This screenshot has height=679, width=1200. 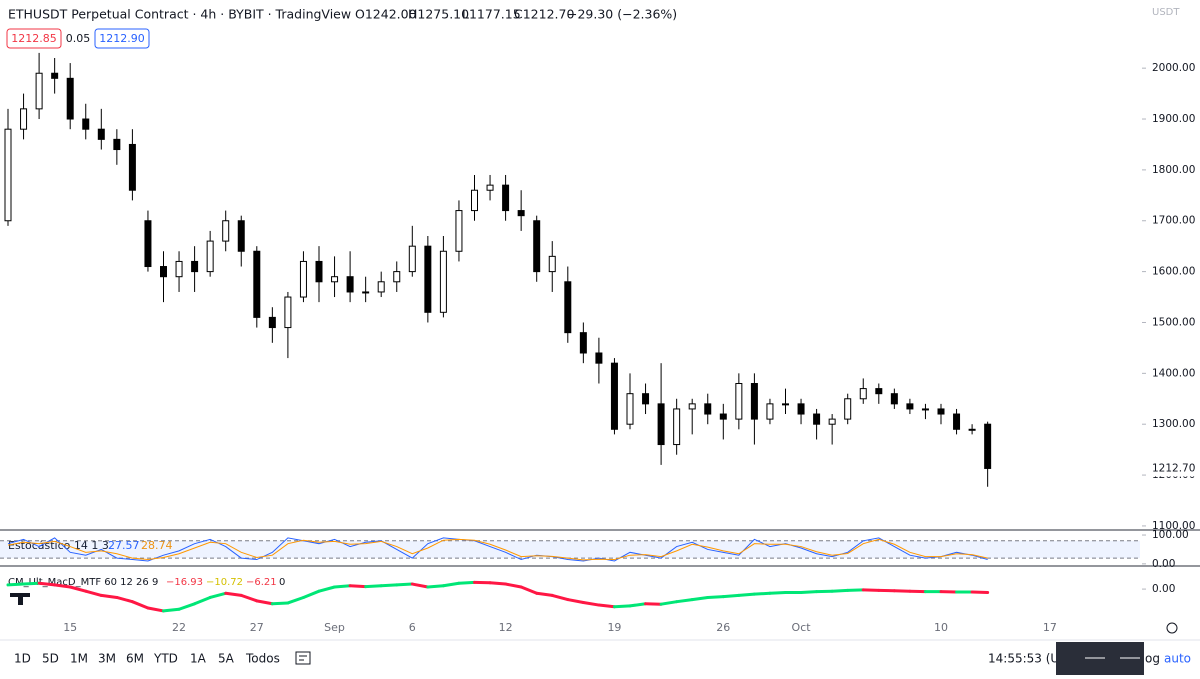 What do you see at coordinates (1173, 68) in the screenshot?
I see `y-tick-label: 2000.00` at bounding box center [1173, 68].